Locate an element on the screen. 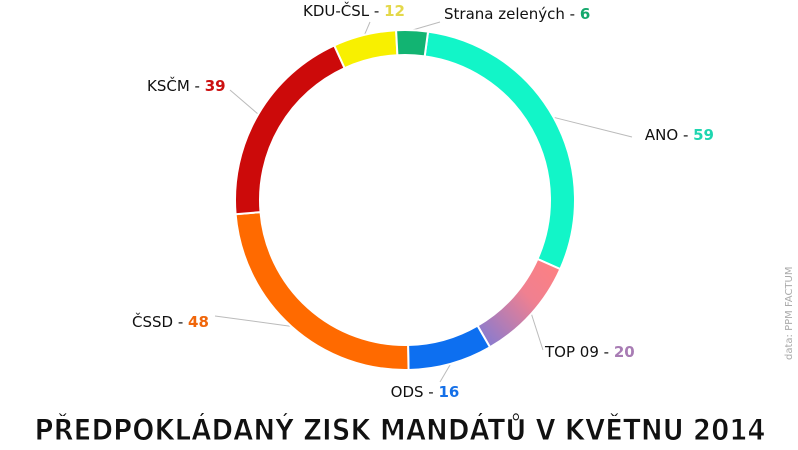 This screenshot has width=798, height=450. segment-label: Strana zelených - 6 is located at coordinates (517, 14).